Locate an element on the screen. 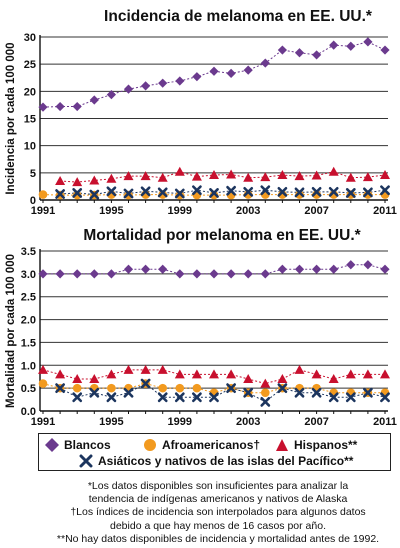 This screenshot has width=400, height=548. mortality-y-tick-label: 3.5 is located at coordinates (28, 252).